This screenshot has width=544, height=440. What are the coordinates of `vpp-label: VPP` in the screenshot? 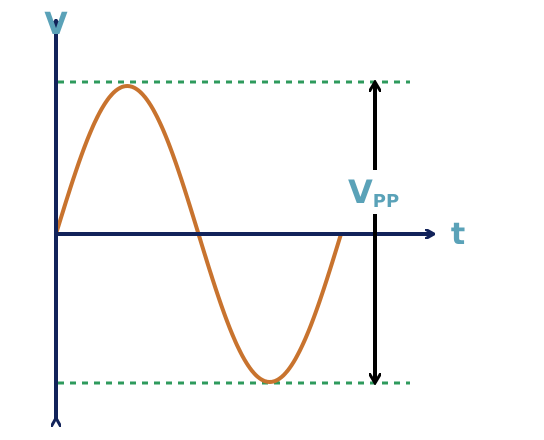 It's located at (373, 192).